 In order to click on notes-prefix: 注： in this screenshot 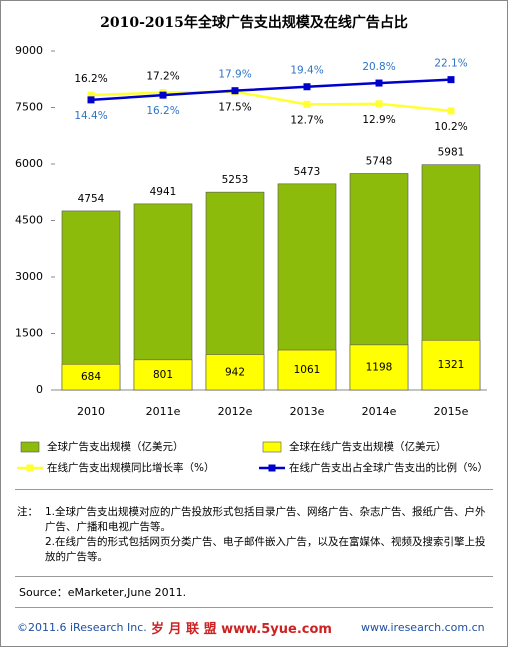, I will do `click(27, 512)`.